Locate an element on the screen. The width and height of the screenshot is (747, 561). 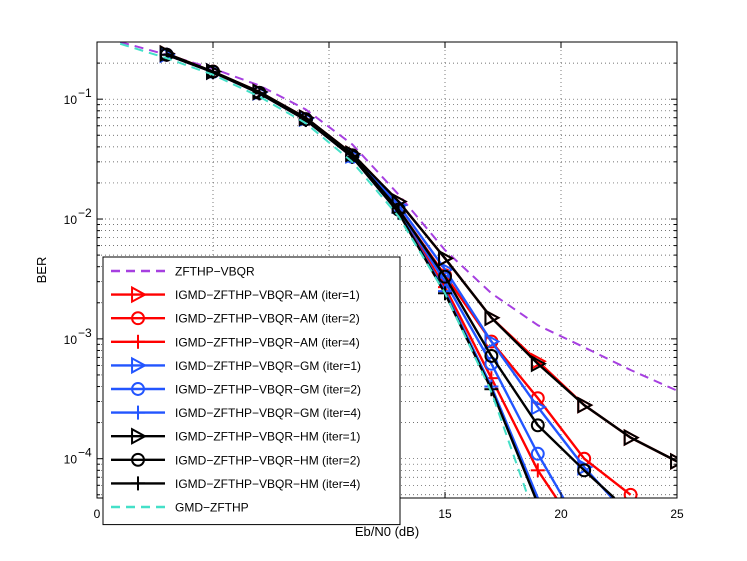
legend-label: IGMD−ZFTHP−VBQR−HM (iter=4) is located at coordinates (267, 484).